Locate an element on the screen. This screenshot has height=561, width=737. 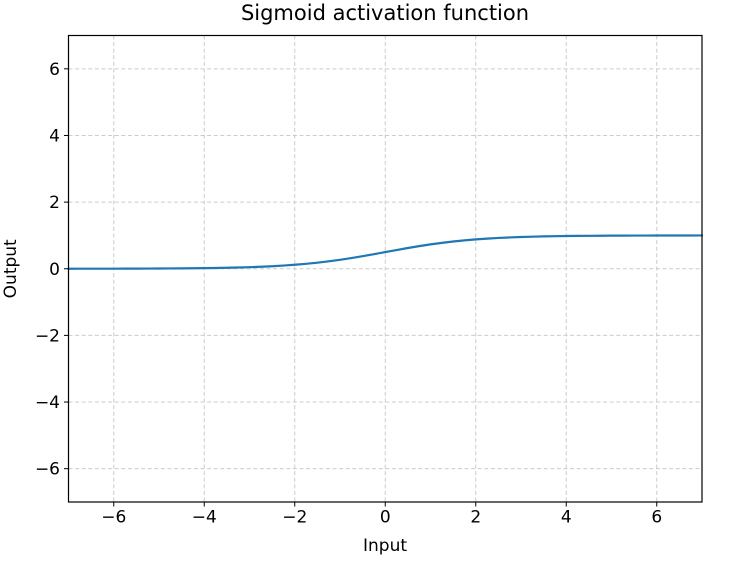
x-tick-label: 4 is located at coordinates (566, 518).